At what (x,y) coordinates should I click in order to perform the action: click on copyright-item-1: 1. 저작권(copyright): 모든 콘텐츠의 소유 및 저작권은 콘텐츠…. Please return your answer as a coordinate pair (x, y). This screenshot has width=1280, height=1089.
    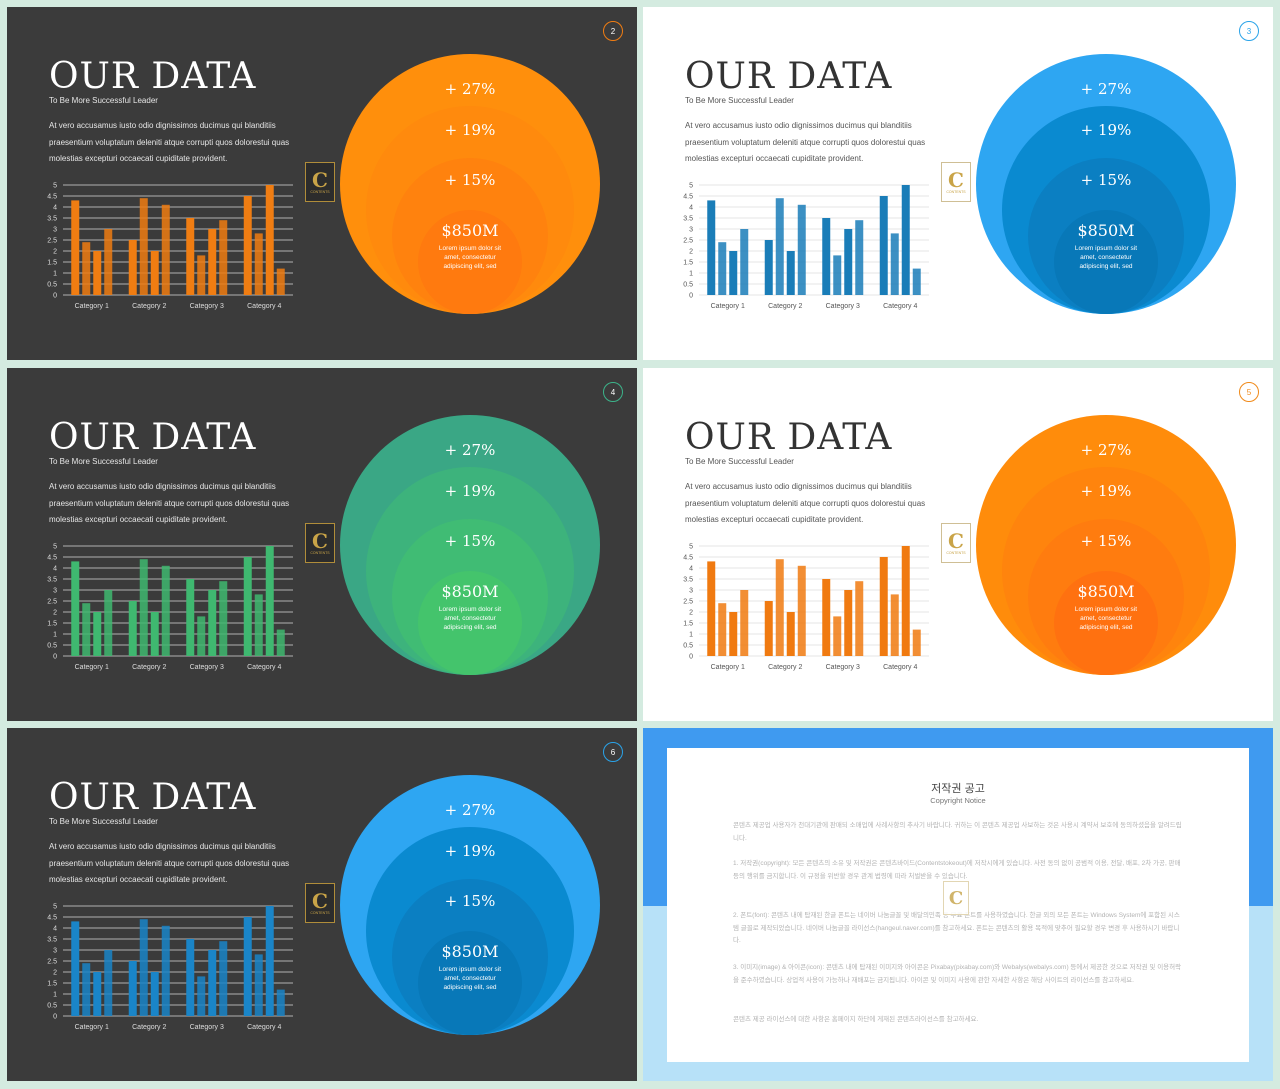
    Looking at the image, I should click on (957, 870).